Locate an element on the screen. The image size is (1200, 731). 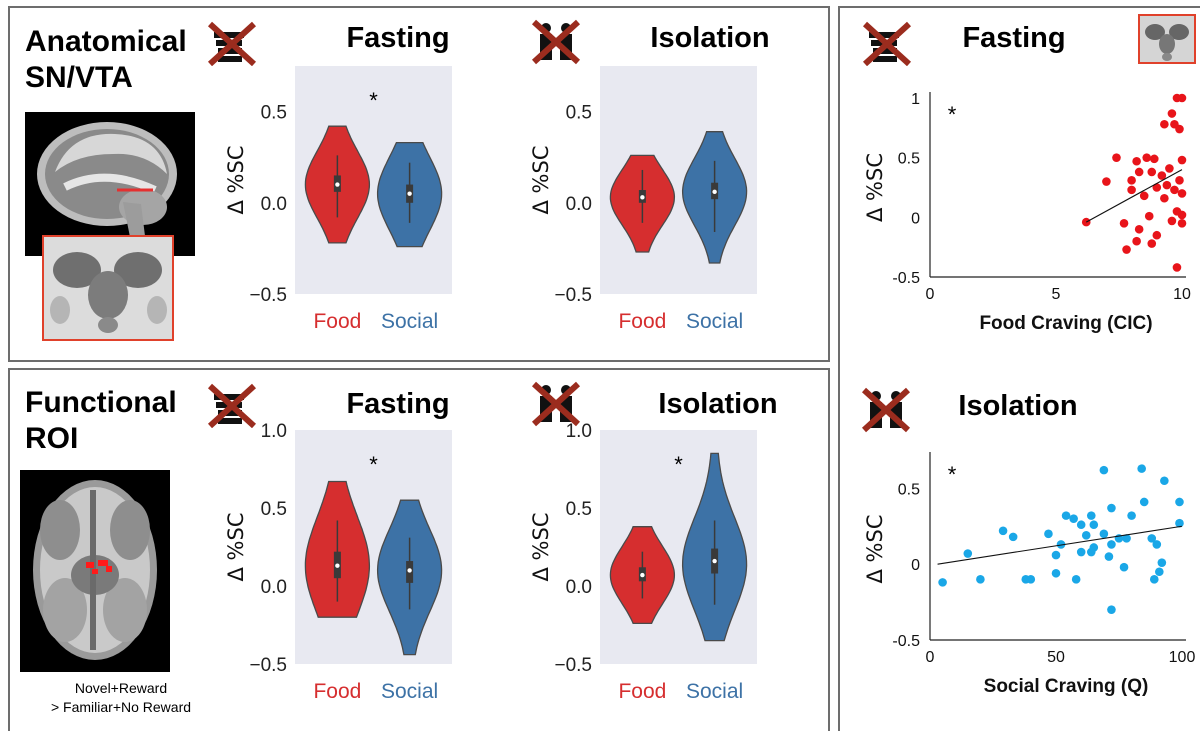
anatomical-label-line1: Anatomical is located at coordinates (106, 41).